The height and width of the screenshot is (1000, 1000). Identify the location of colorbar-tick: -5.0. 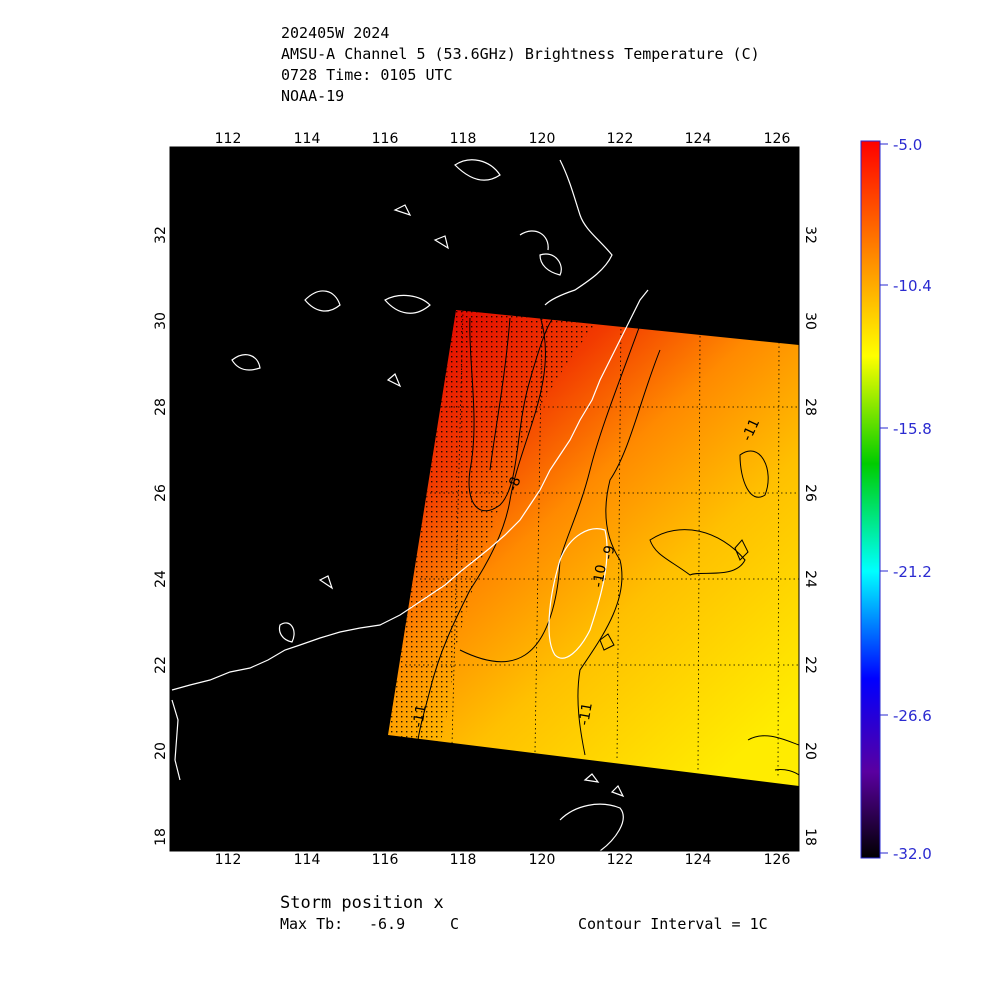
(907, 145).